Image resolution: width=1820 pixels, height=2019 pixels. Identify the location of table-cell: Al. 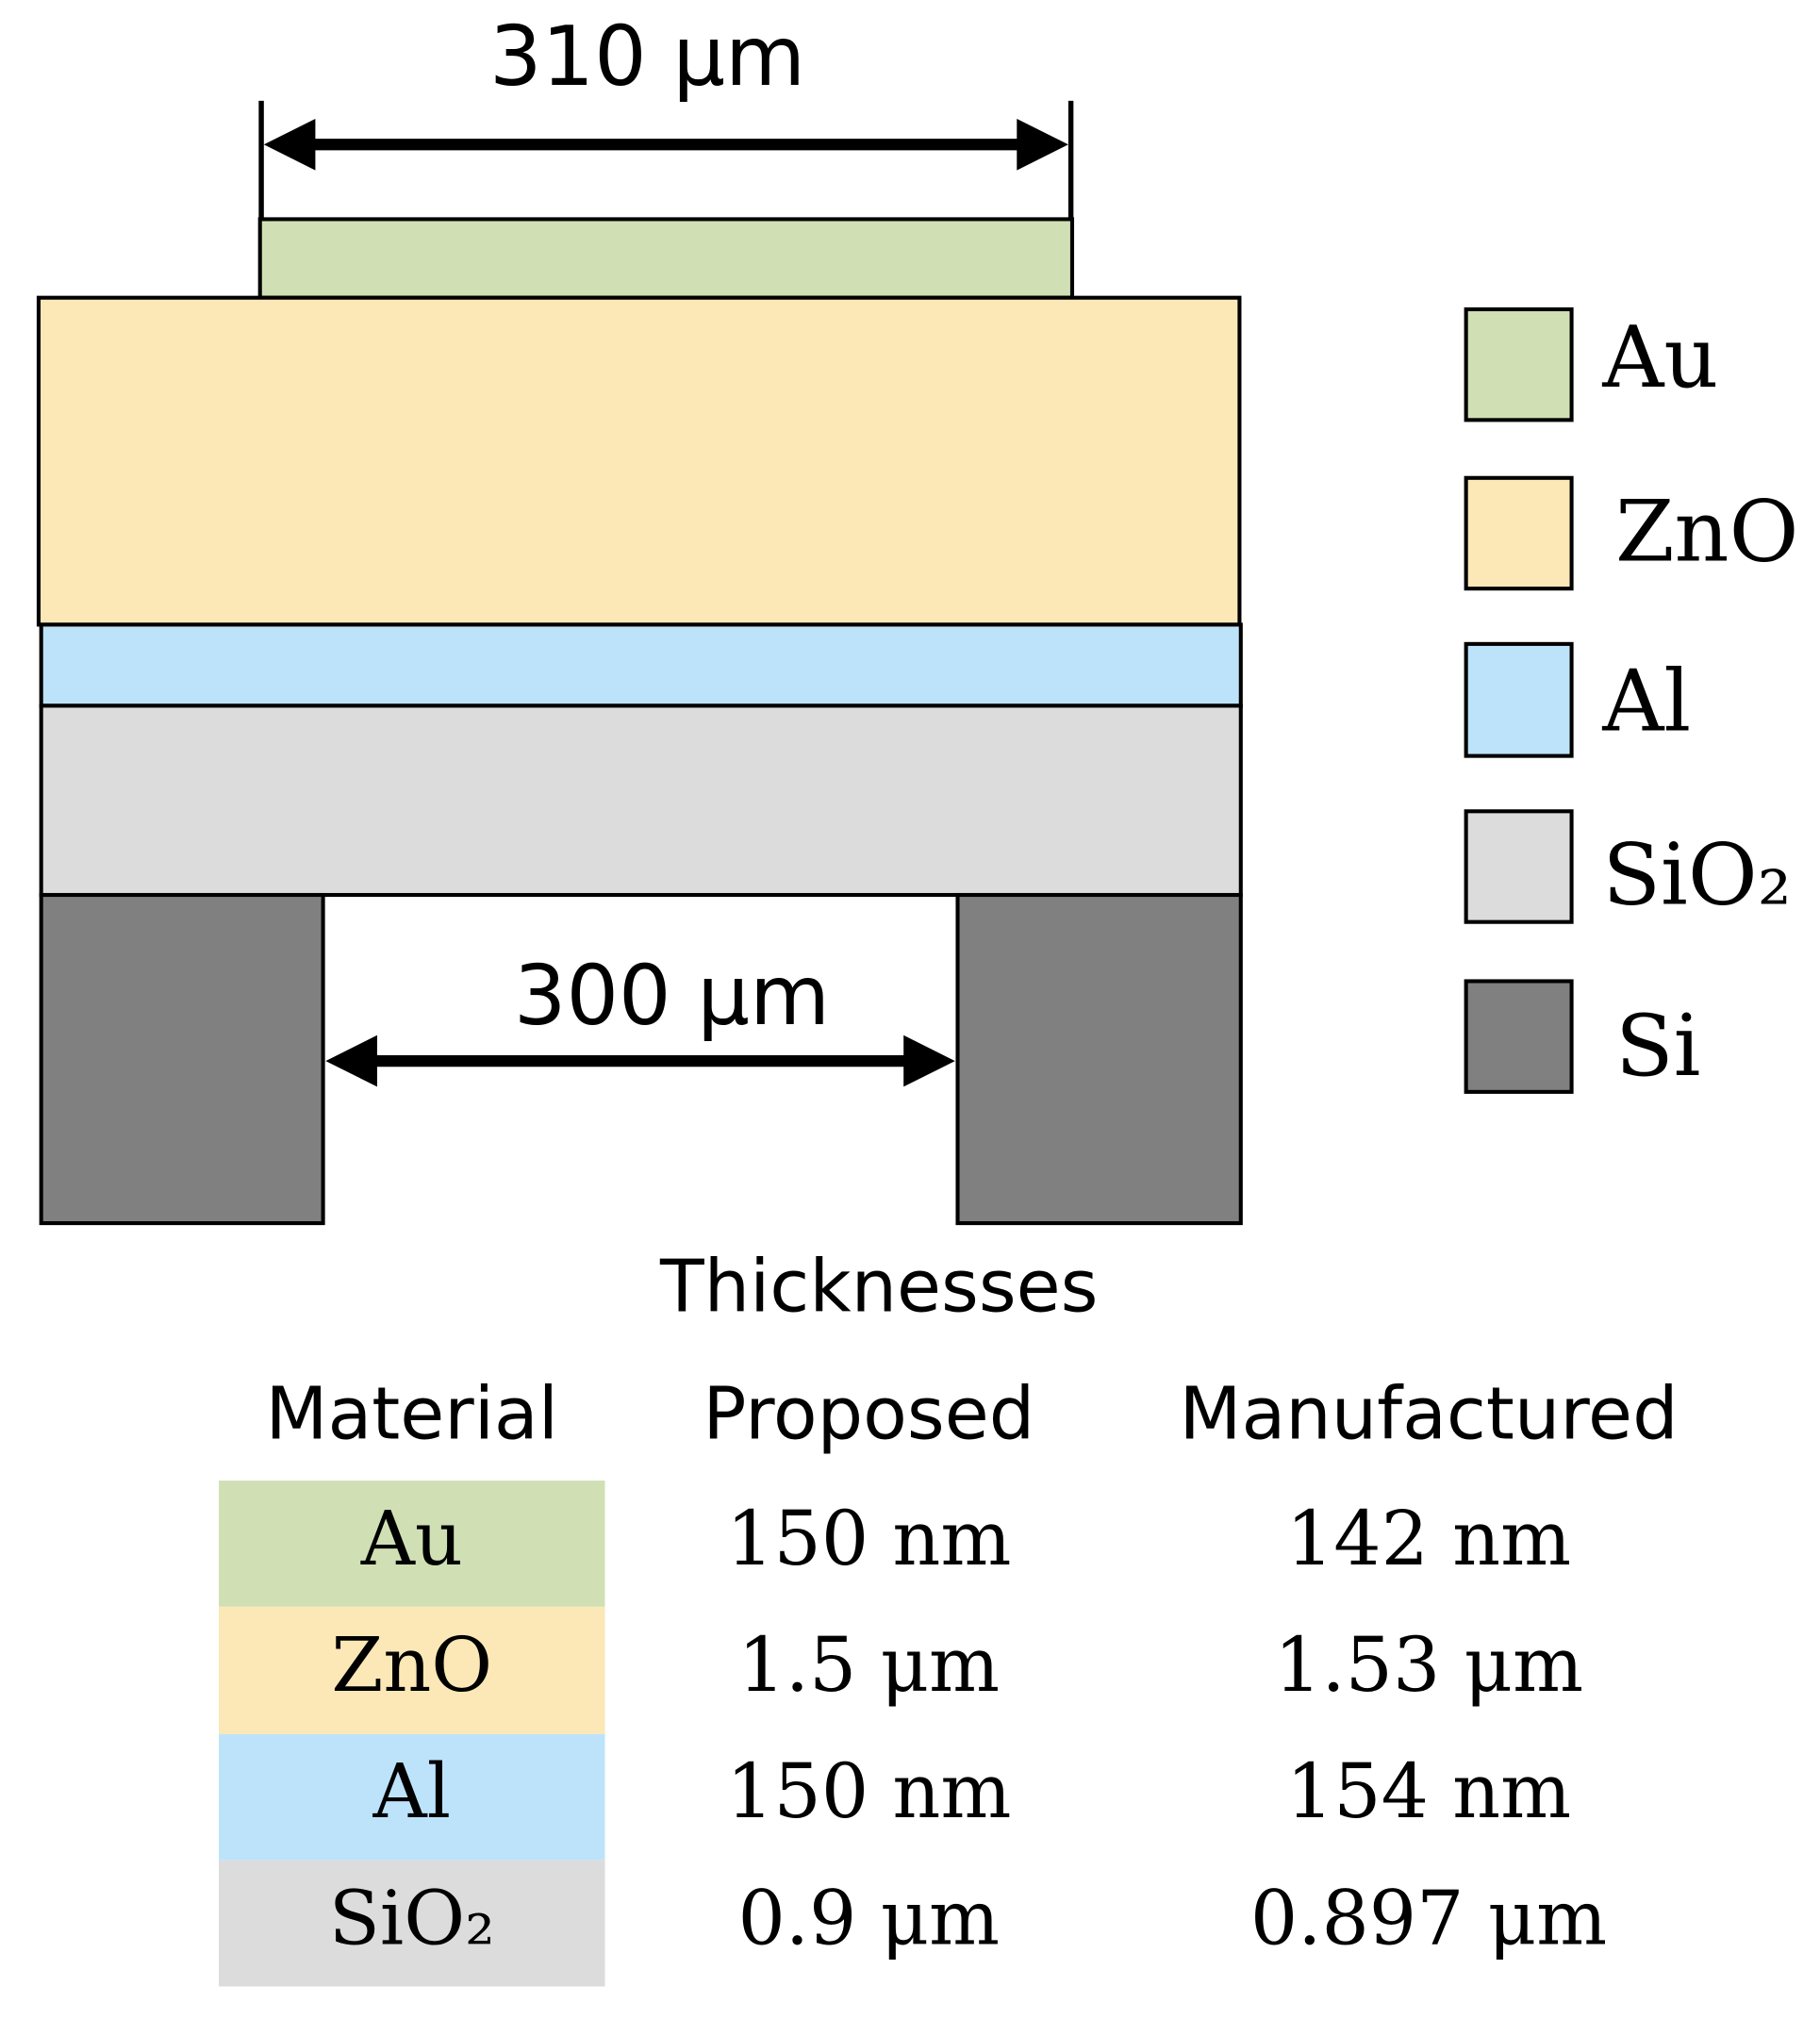
(411, 1791).